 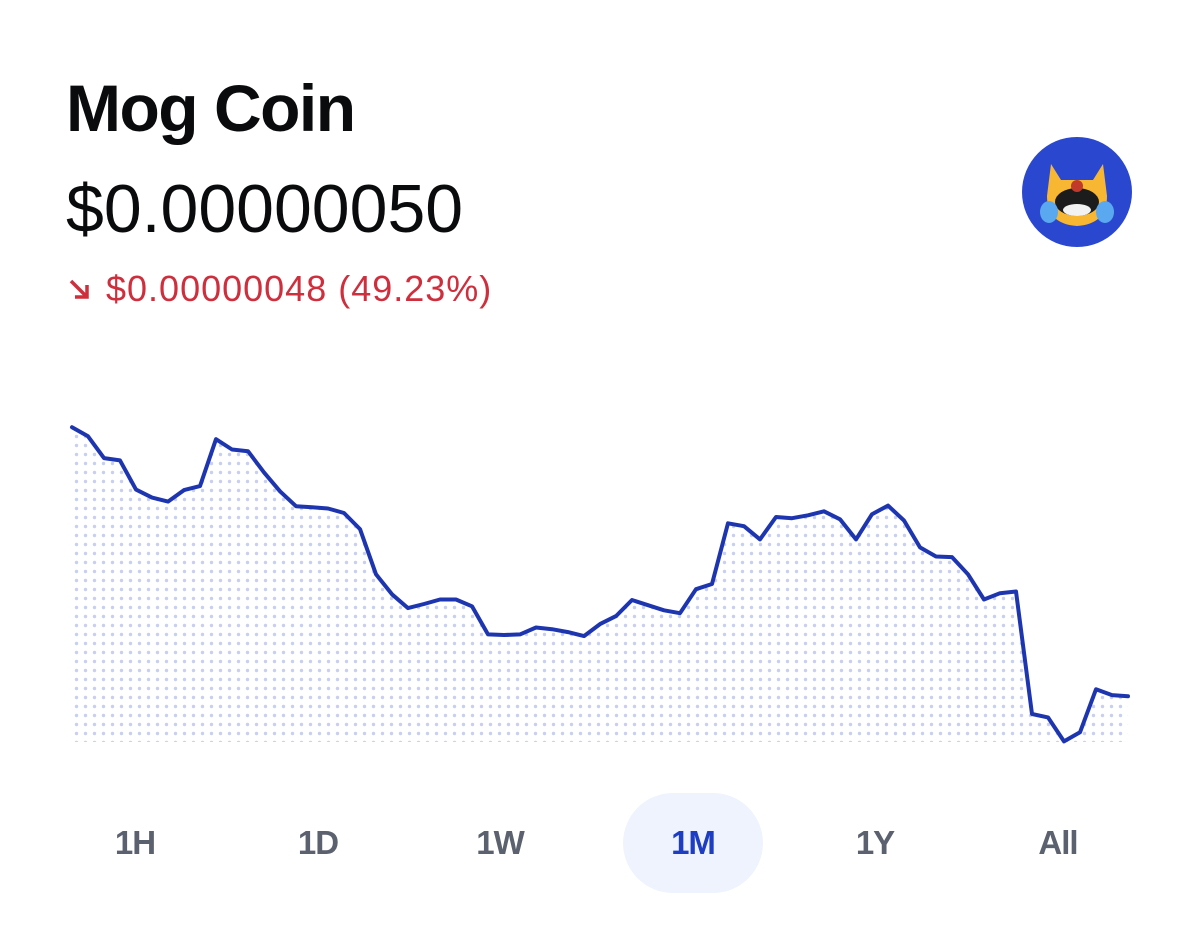 I want to click on time-range-tab: 1M, so click(x=693, y=843).